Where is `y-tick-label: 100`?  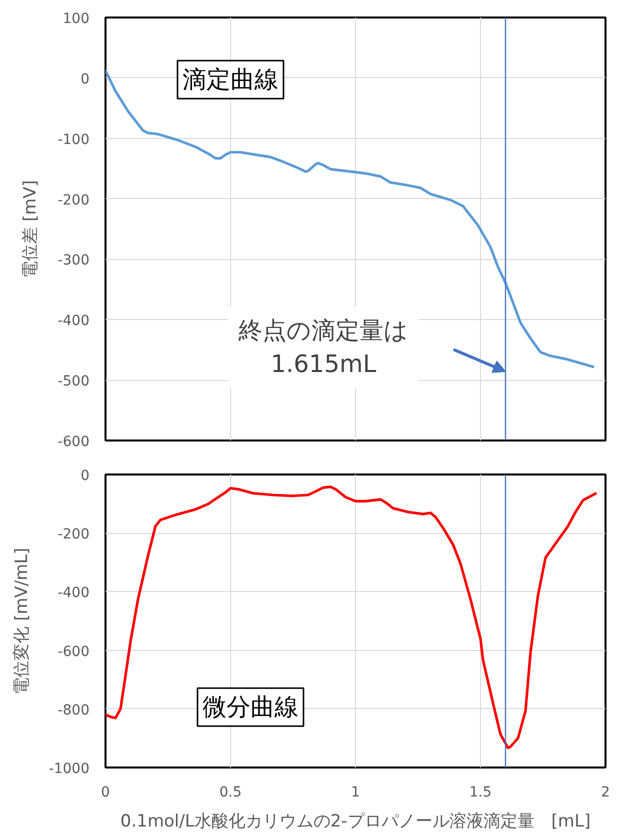 y-tick-label: 100 is located at coordinates (76, 19).